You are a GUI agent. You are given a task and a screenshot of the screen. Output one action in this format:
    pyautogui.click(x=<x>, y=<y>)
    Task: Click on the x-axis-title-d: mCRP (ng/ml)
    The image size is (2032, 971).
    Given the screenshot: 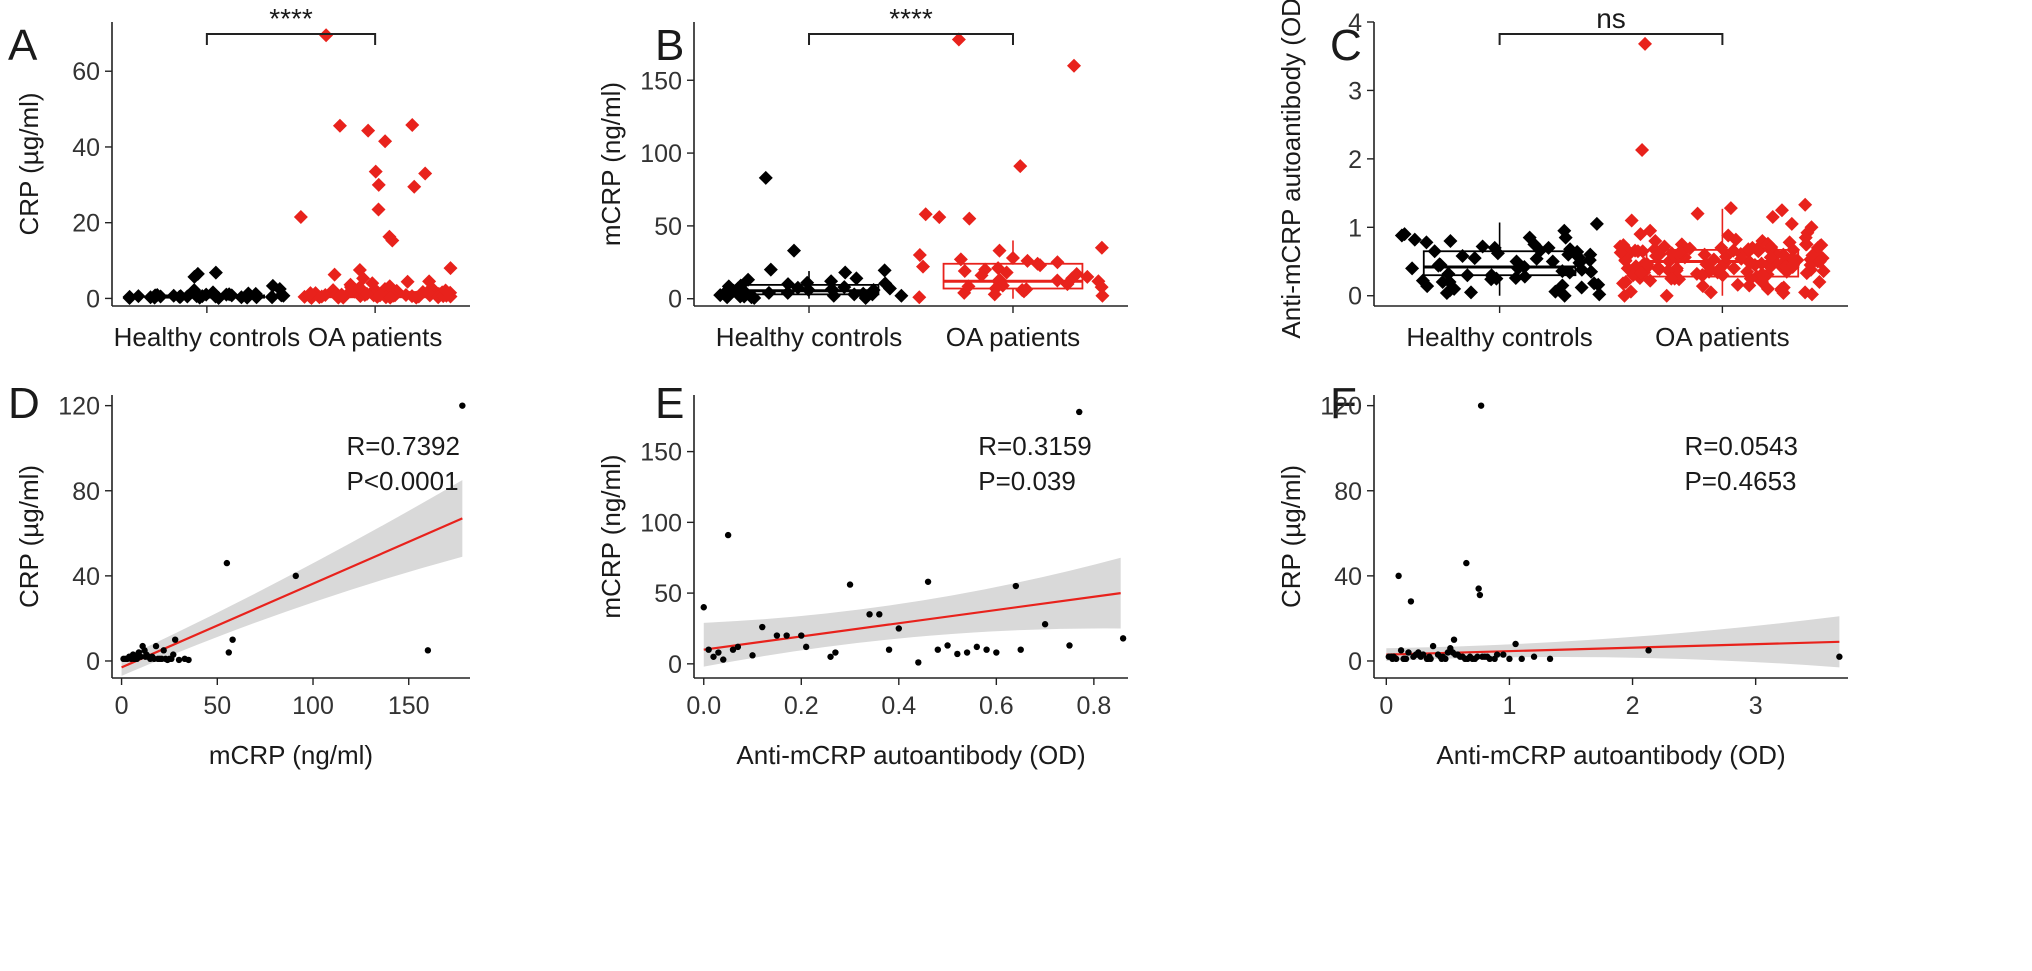 What is the action you would take?
    pyautogui.click(x=291, y=755)
    